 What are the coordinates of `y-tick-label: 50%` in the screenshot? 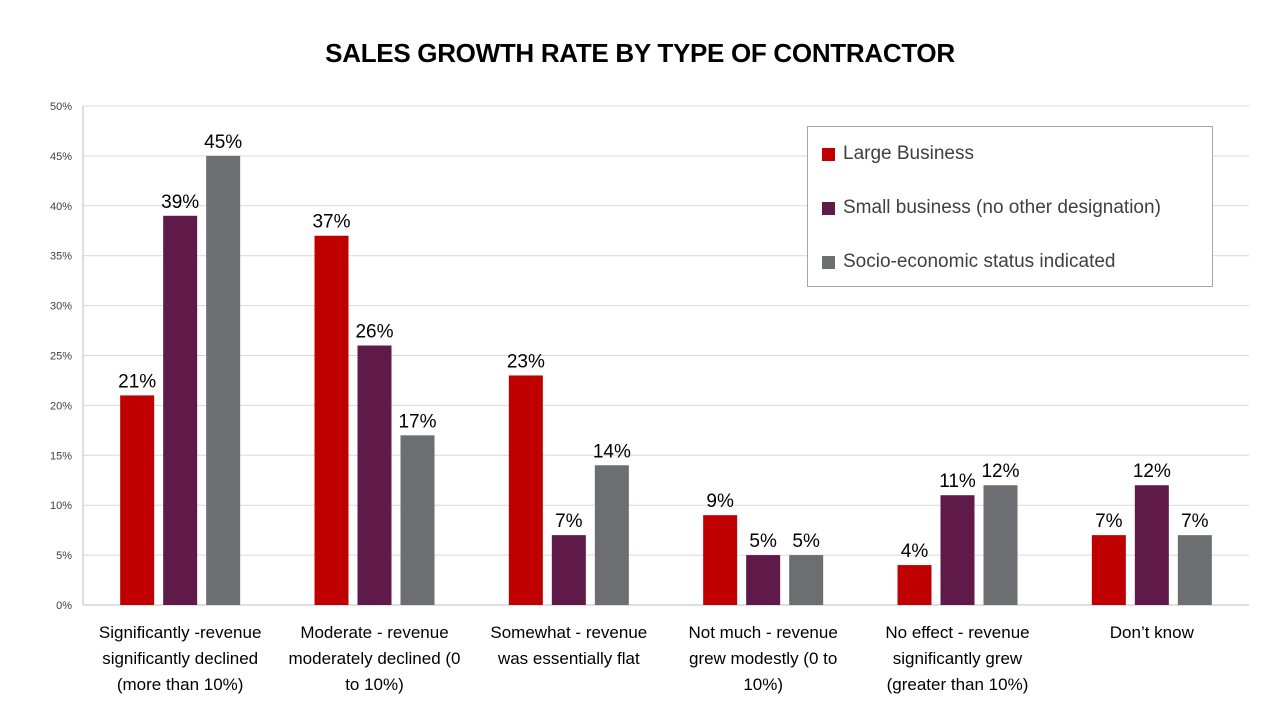 It's located at (61, 107).